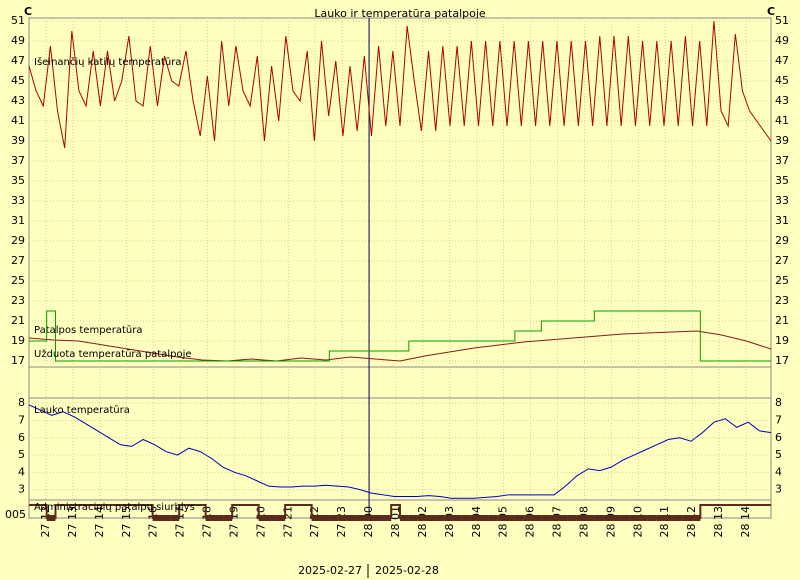 The width and height of the screenshot is (800, 580). What do you see at coordinates (287, 522) in the screenshot?
I see `x-tick-label: 27 21` at bounding box center [287, 522].